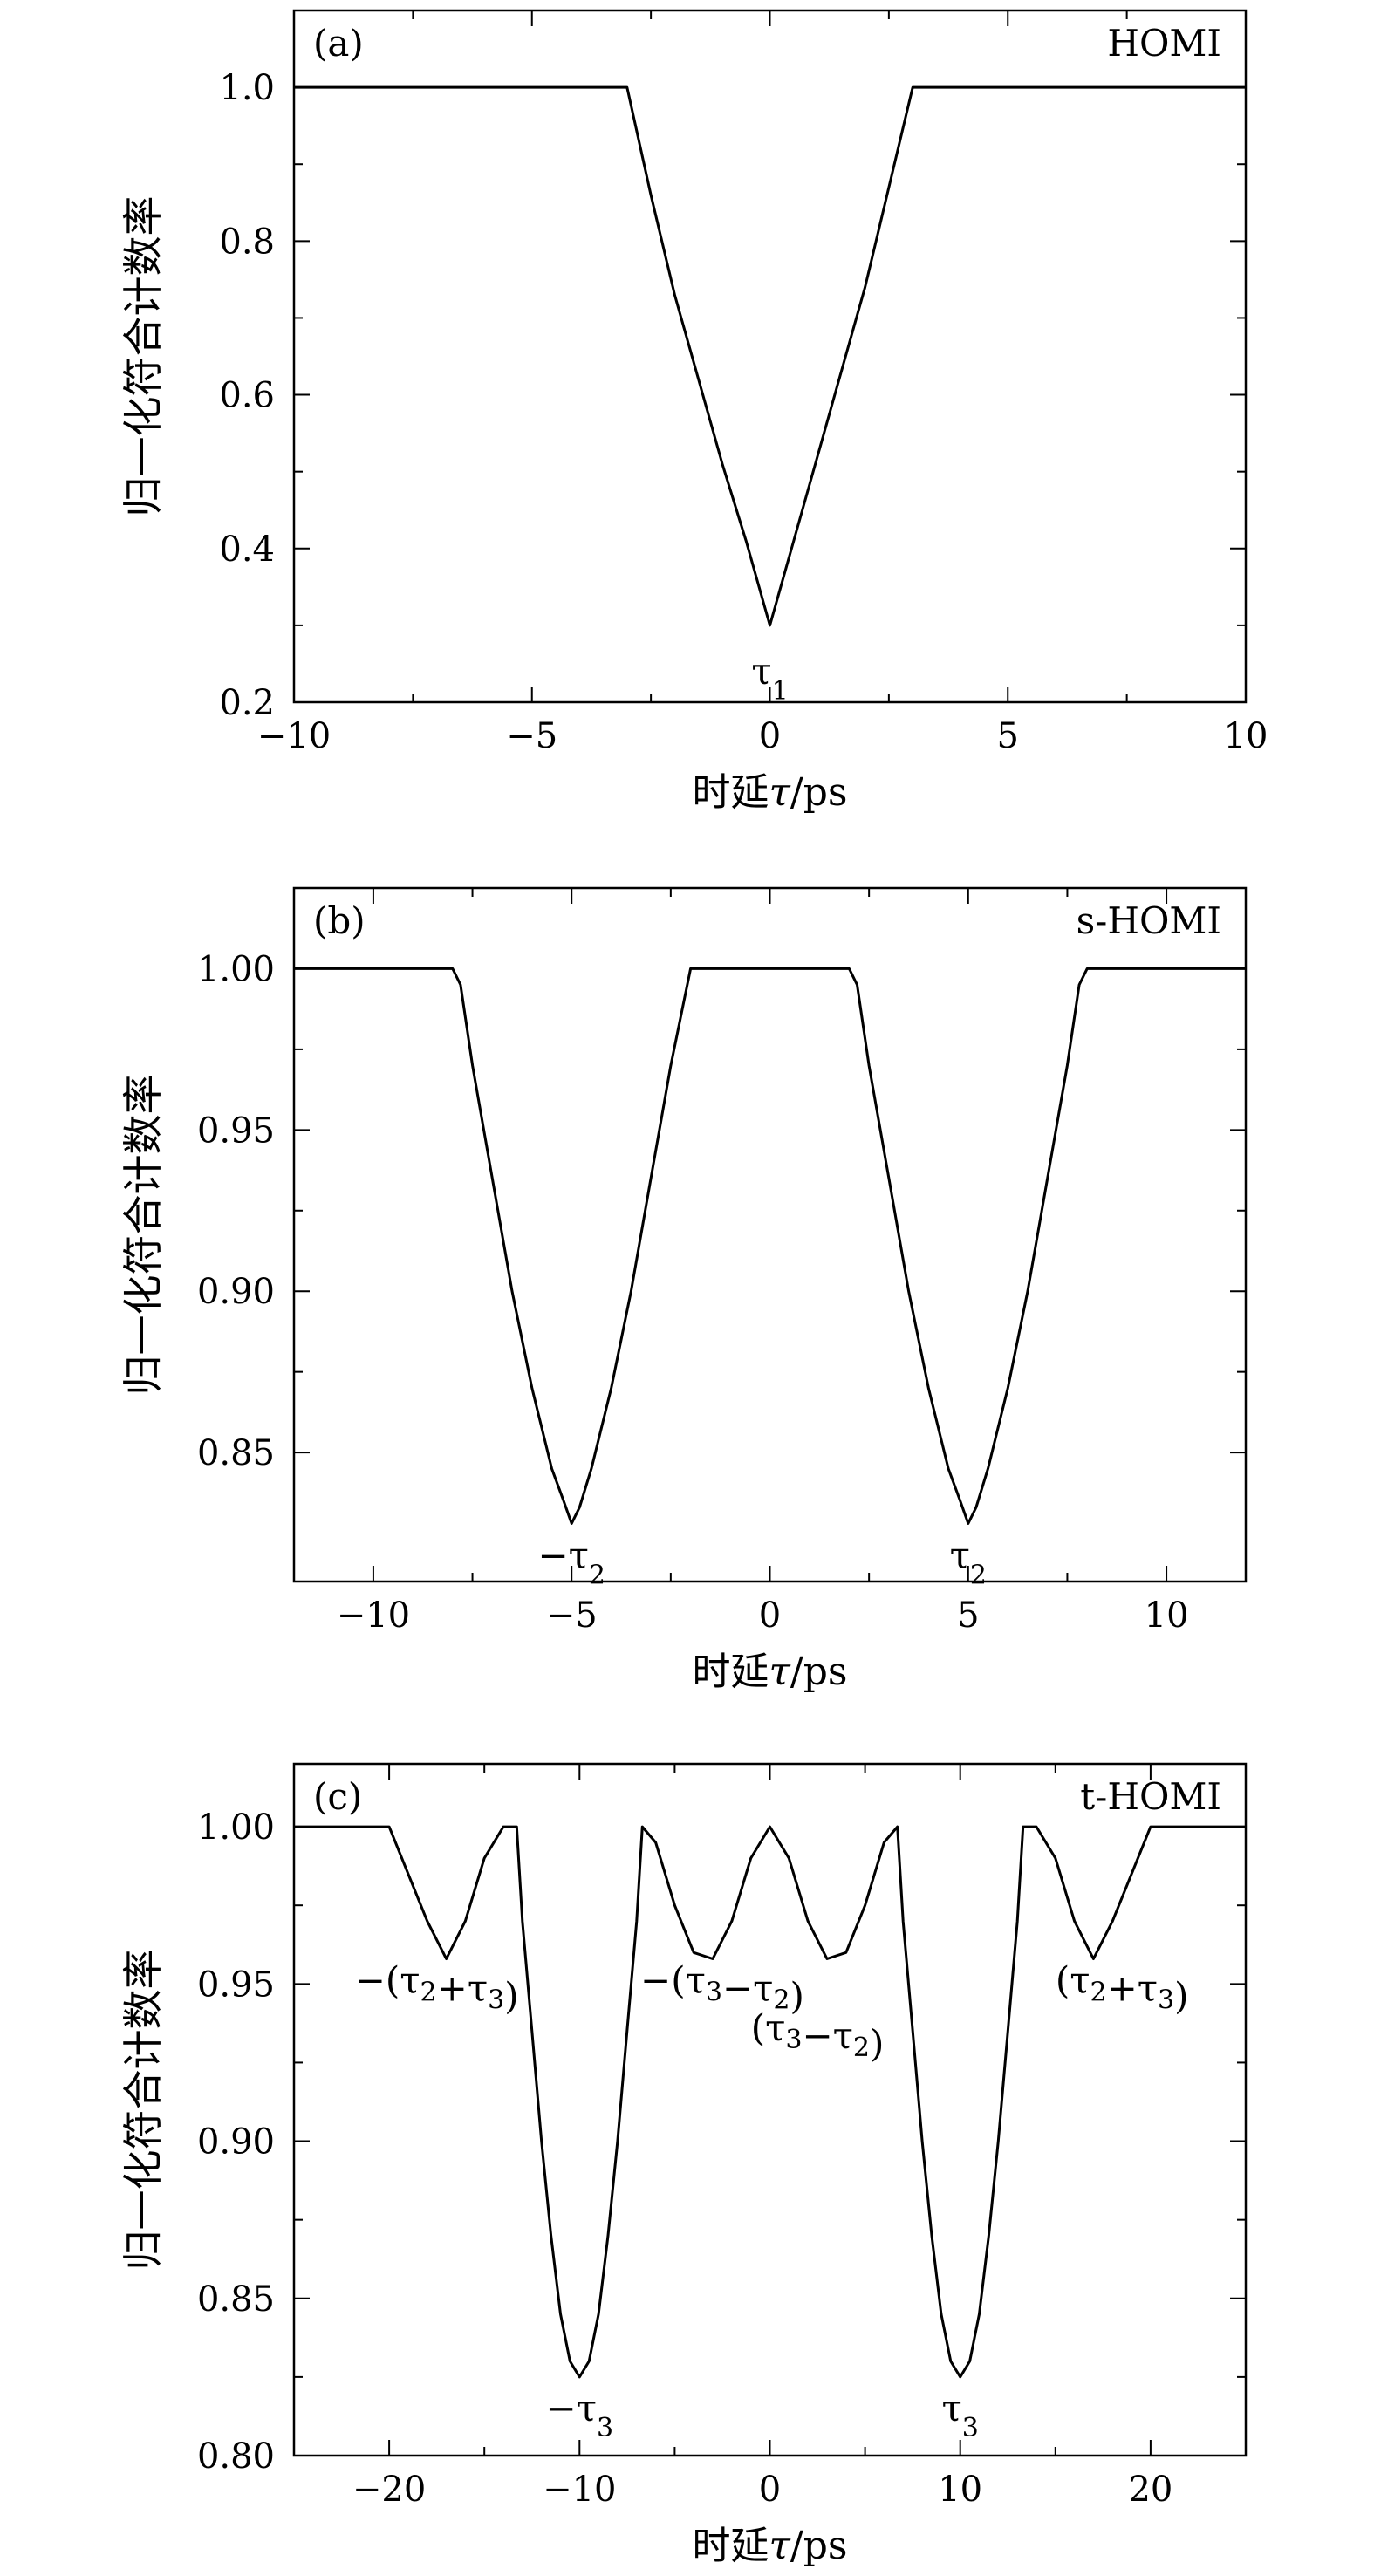  I want to click on y-tick-label: 0.2, so click(247, 703).